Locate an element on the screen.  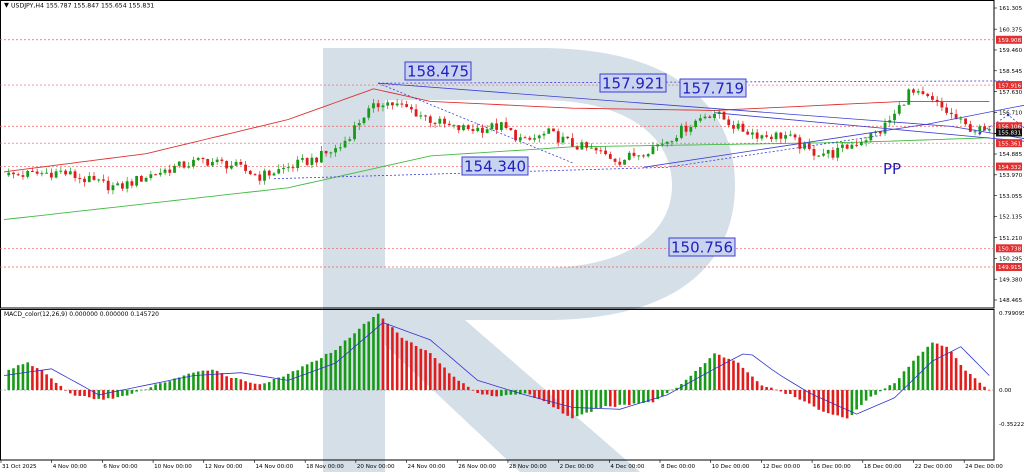
x-tick-label: 12 Dec 00:00 is located at coordinates (781, 467).